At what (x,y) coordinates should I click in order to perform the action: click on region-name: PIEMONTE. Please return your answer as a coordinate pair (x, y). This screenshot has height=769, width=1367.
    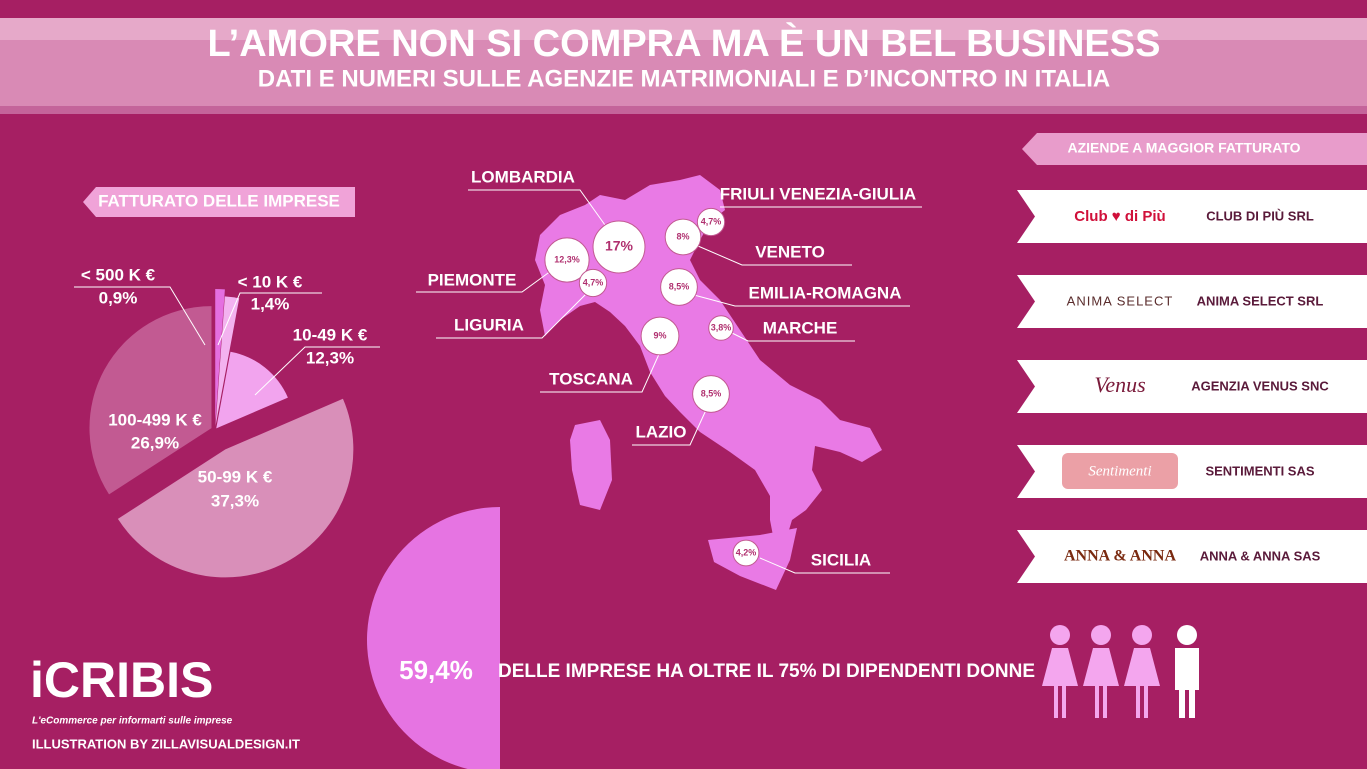
    Looking at the image, I should click on (472, 279).